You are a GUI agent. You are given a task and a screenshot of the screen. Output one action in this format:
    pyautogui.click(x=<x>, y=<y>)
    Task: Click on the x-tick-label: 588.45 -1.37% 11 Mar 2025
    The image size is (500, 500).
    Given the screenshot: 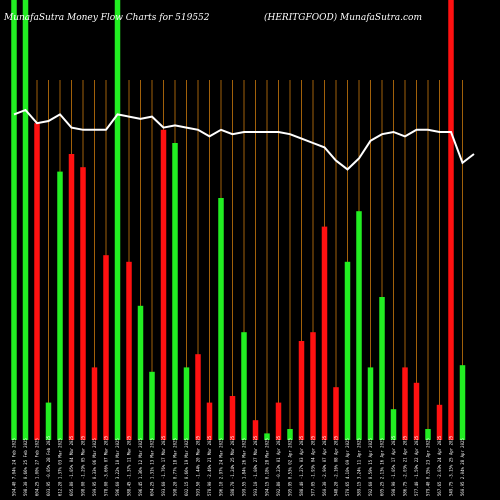 What is the action you would take?
    pyautogui.click(x=129, y=465)
    